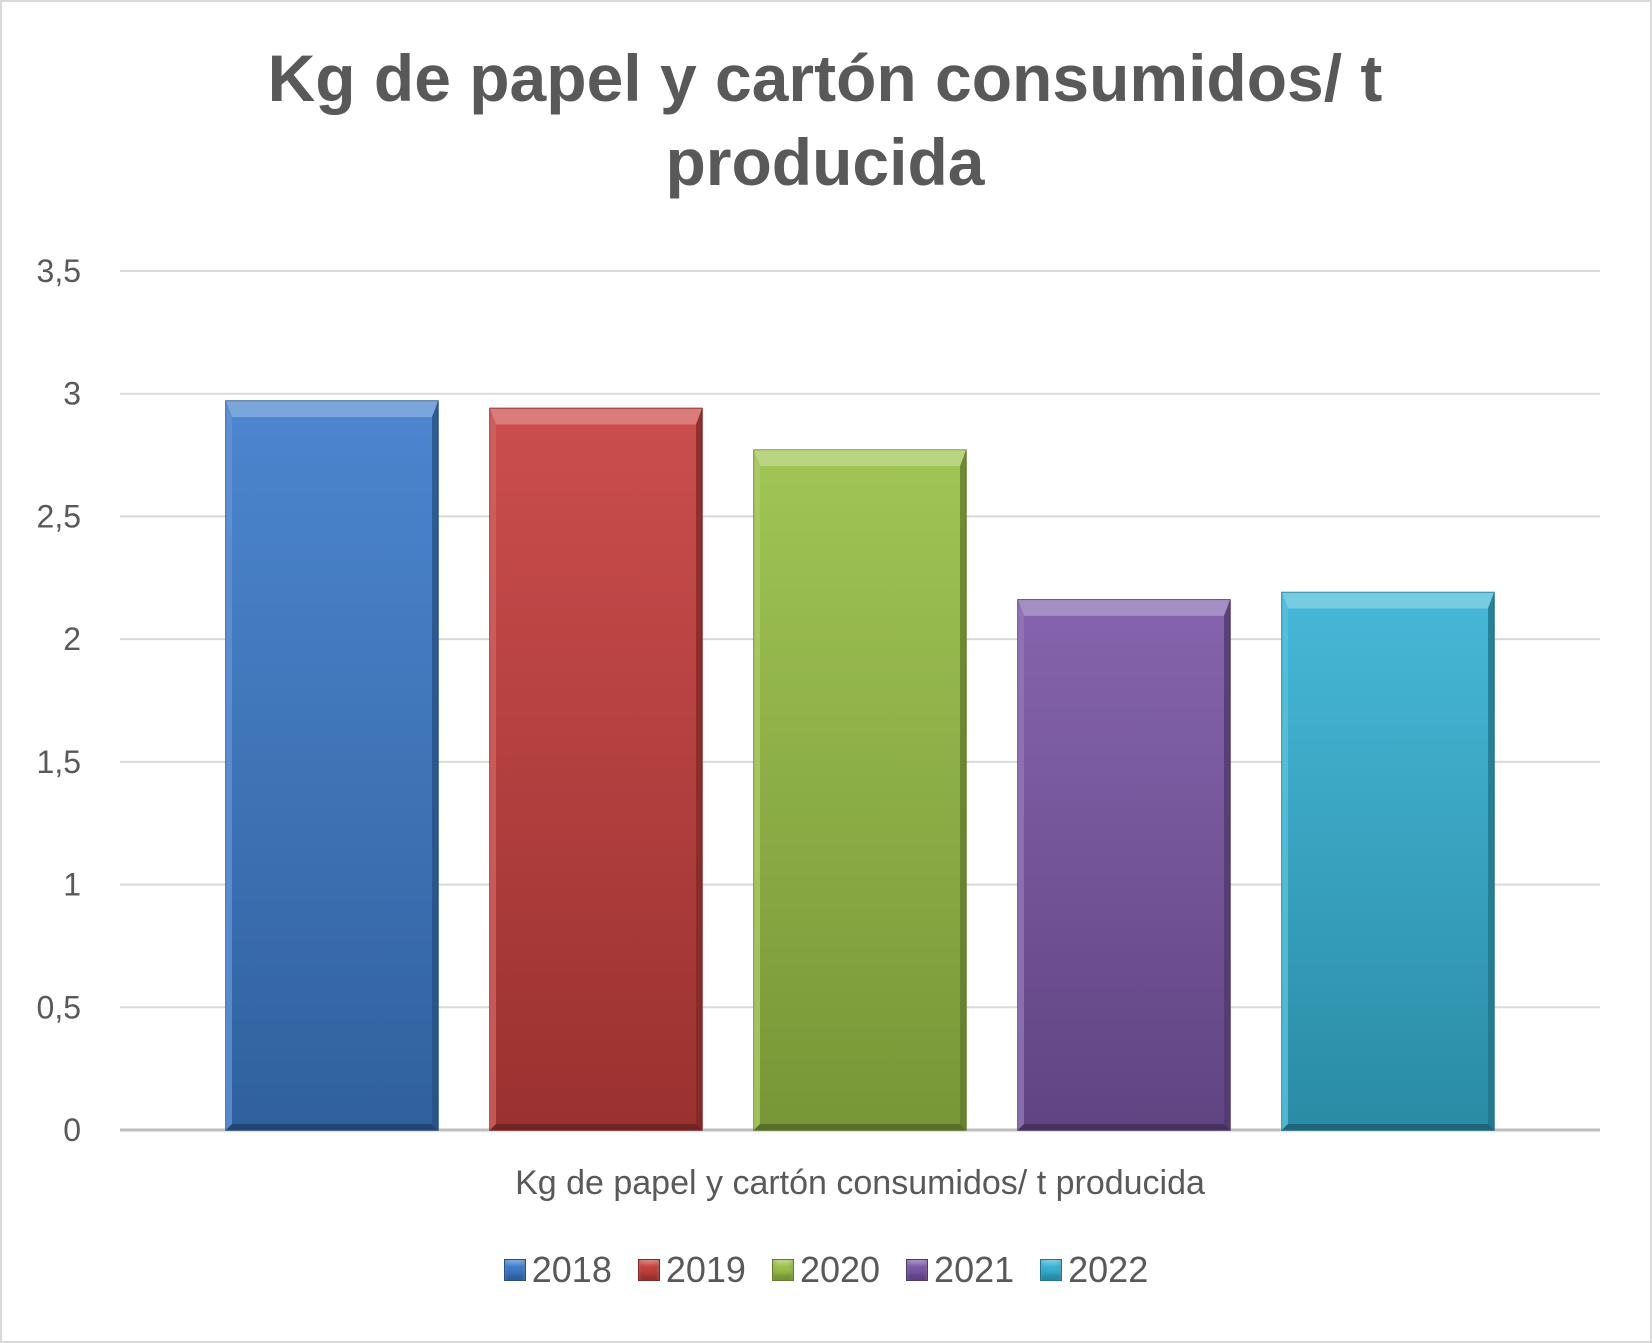  I want to click on y-tick-label: 3,5, so click(59, 271).